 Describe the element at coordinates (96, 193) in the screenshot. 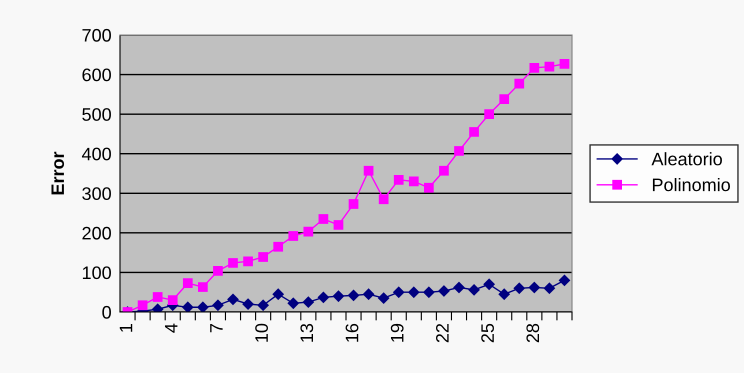

I see `y-tick-label: 300` at that location.